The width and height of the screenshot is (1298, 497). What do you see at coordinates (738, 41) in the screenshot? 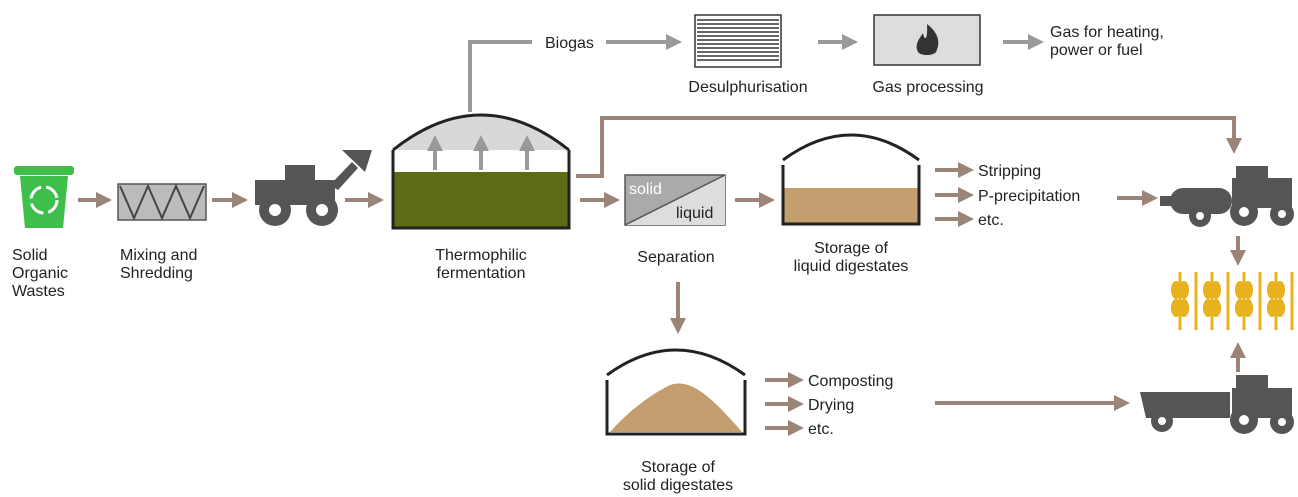
I see `desulphuriser` at bounding box center [738, 41].